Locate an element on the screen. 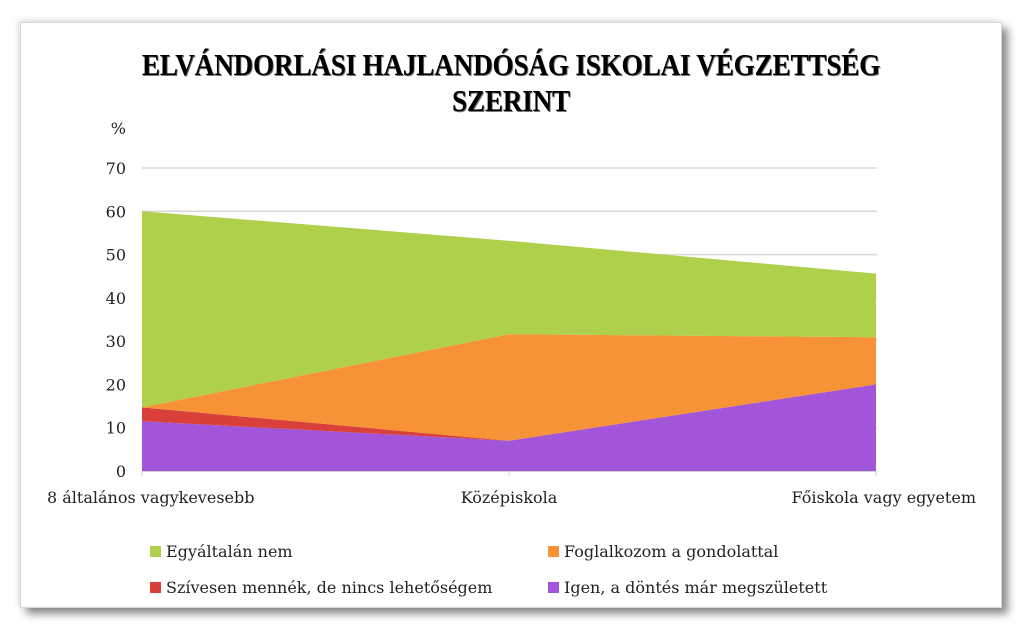 This screenshot has height=630, width=1024. legend-label: Igen, a döntés már megszületett is located at coordinates (696, 587).